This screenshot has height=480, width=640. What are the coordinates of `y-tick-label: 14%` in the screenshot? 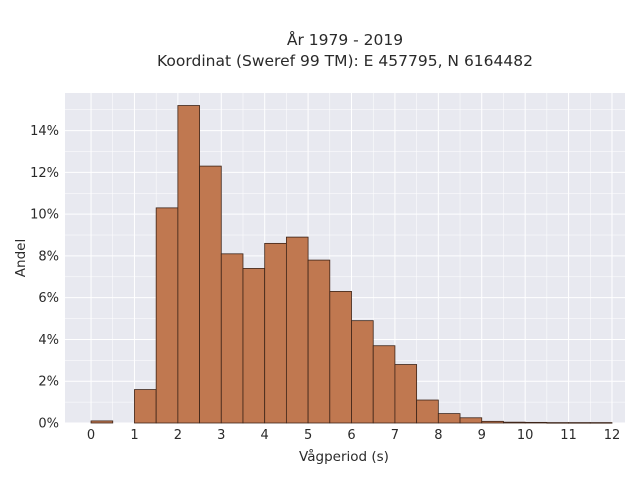 It's located at (44, 131).